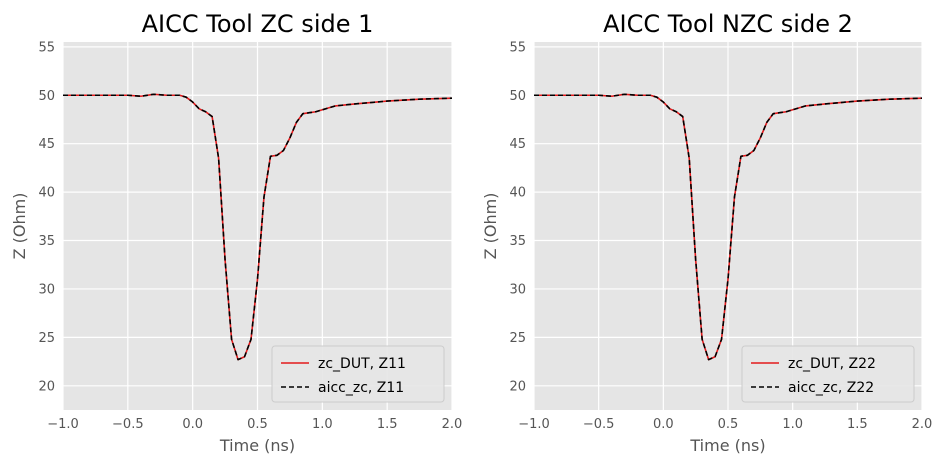 The image size is (947, 472). What do you see at coordinates (728, 24) in the screenshot?
I see `chart-title: AICC Tool NZC side 2` at bounding box center [728, 24].